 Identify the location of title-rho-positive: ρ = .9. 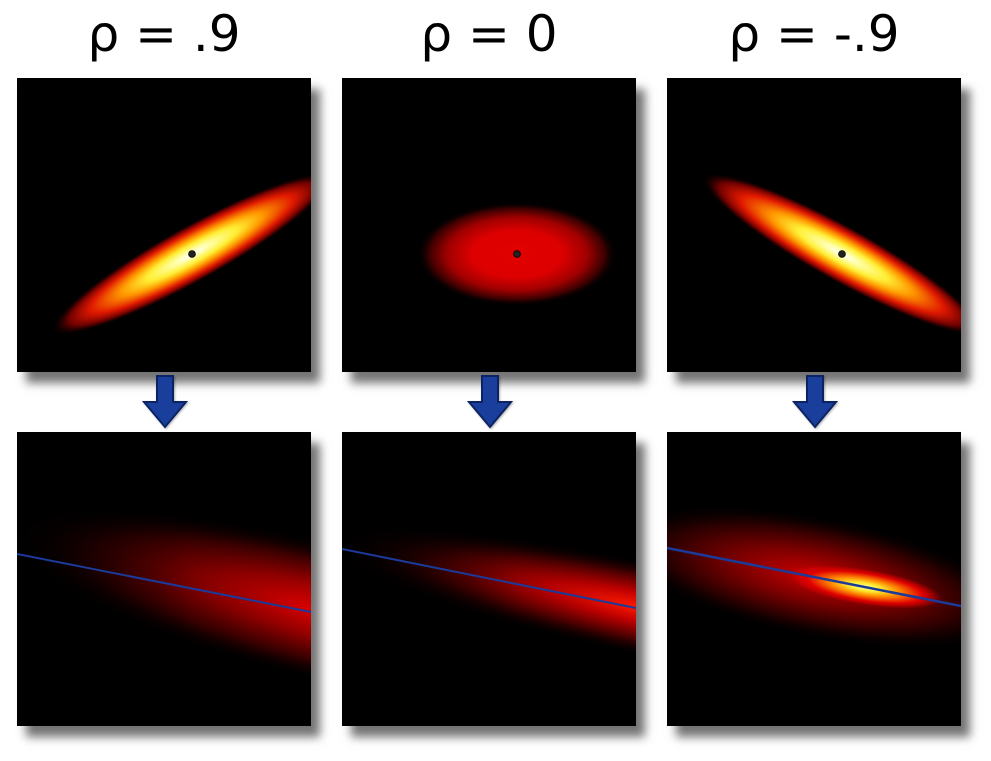
(164, 34).